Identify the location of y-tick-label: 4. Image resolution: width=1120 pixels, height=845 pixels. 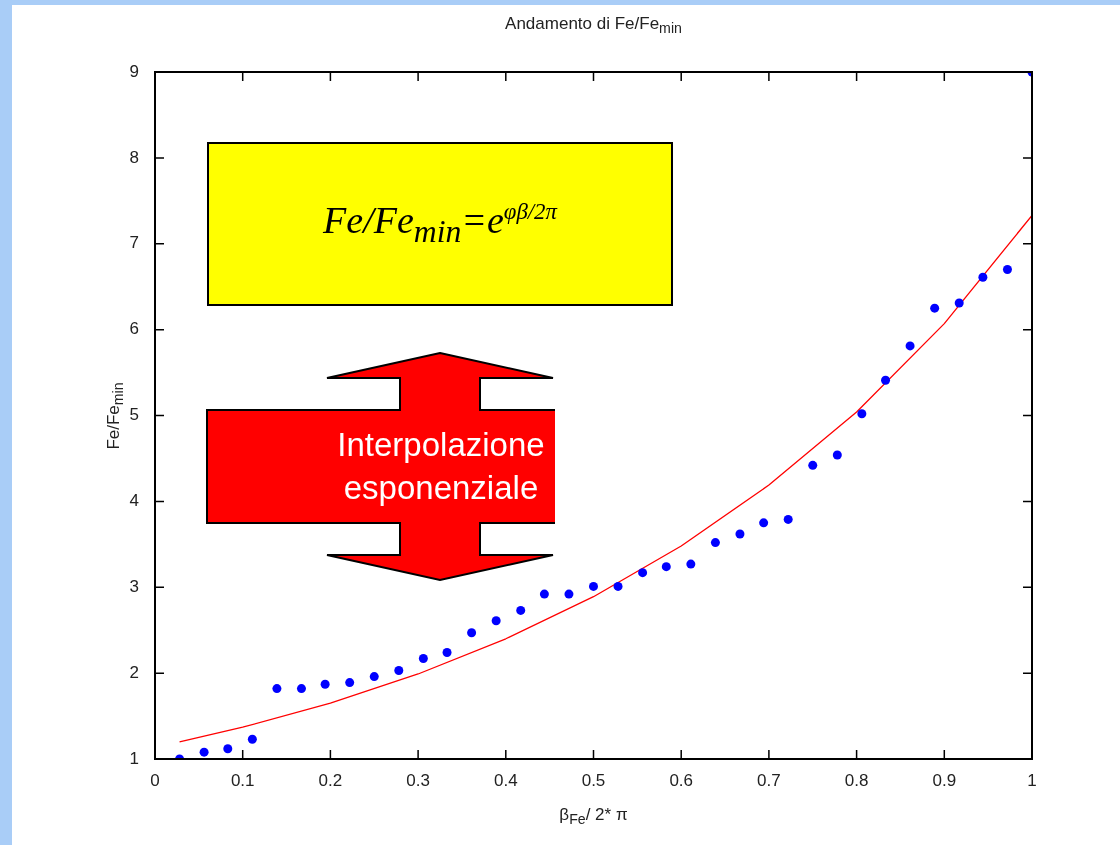
(134, 501).